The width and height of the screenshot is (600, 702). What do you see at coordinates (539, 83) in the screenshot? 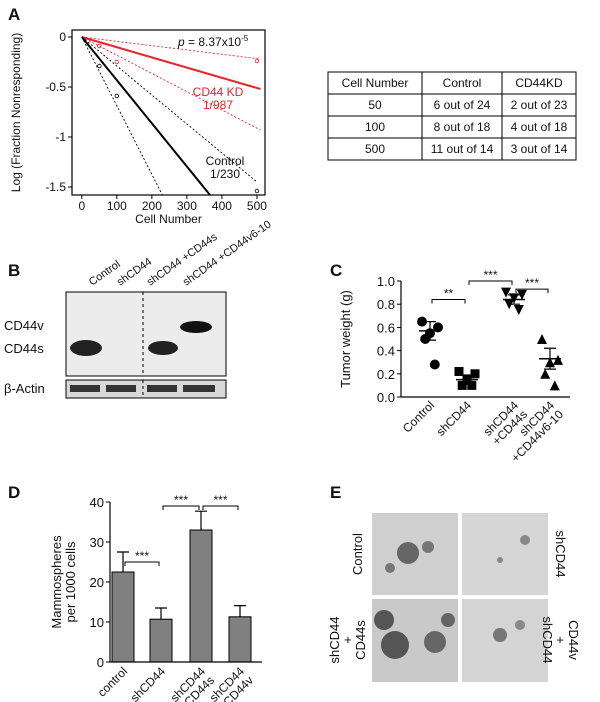
I see `table-cell: CD44KD` at bounding box center [539, 83].